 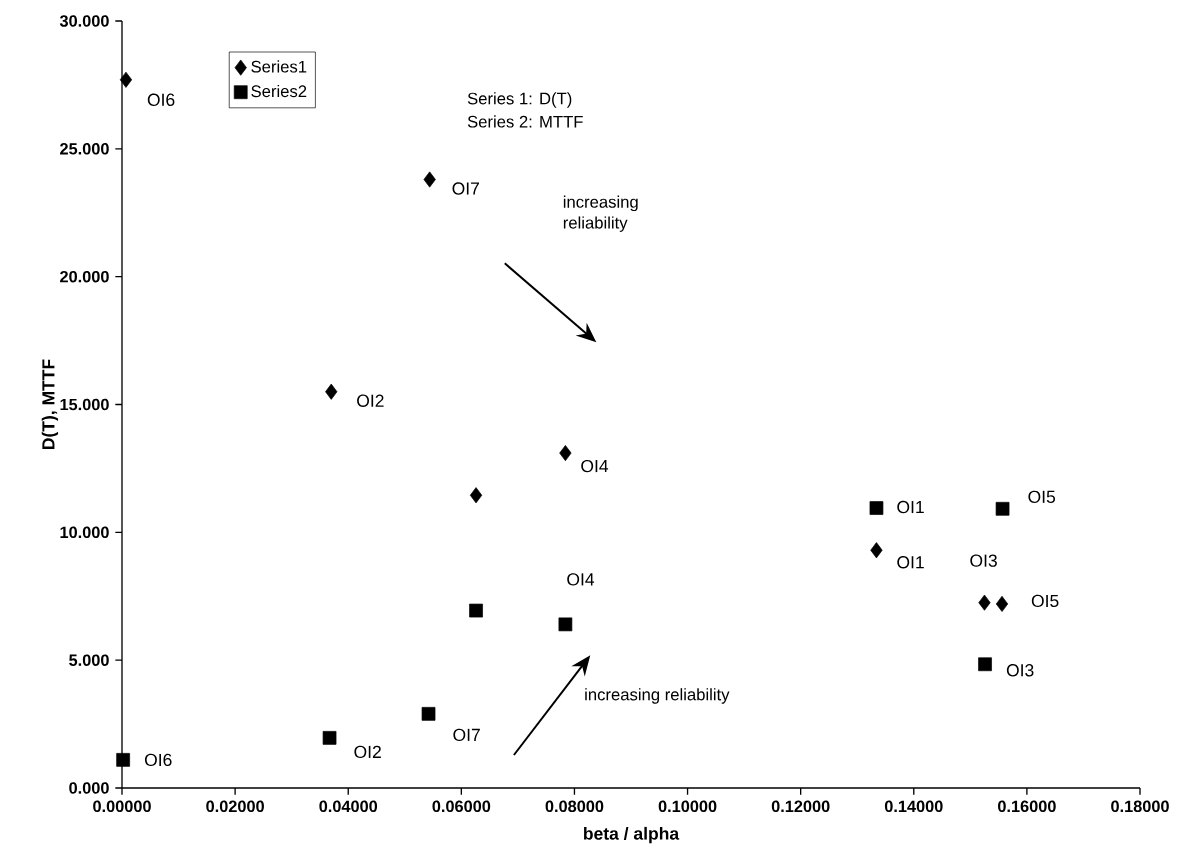 What do you see at coordinates (800, 806) in the screenshot?
I see `x-tick-label: 0.12000` at bounding box center [800, 806].